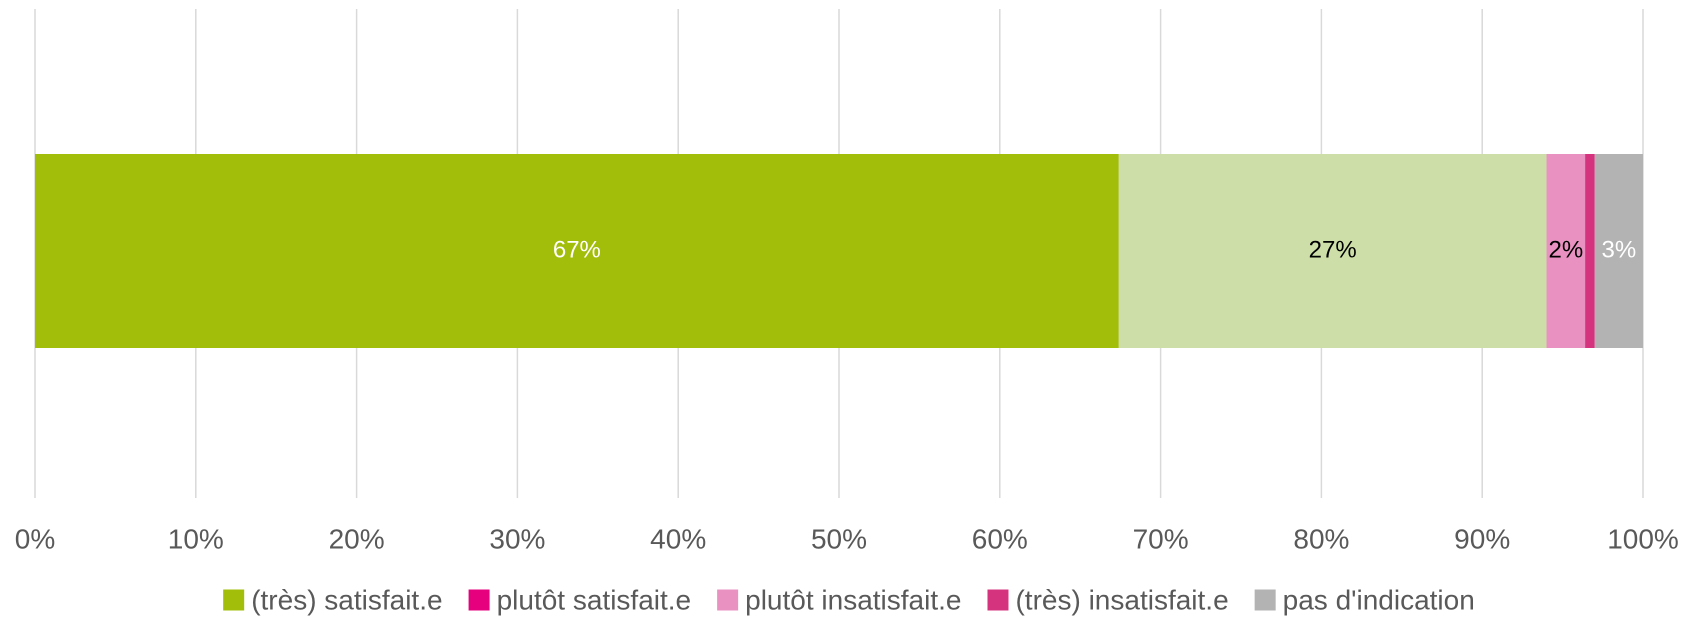  I want to click on x-tick-label: 100%, so click(1643, 538).